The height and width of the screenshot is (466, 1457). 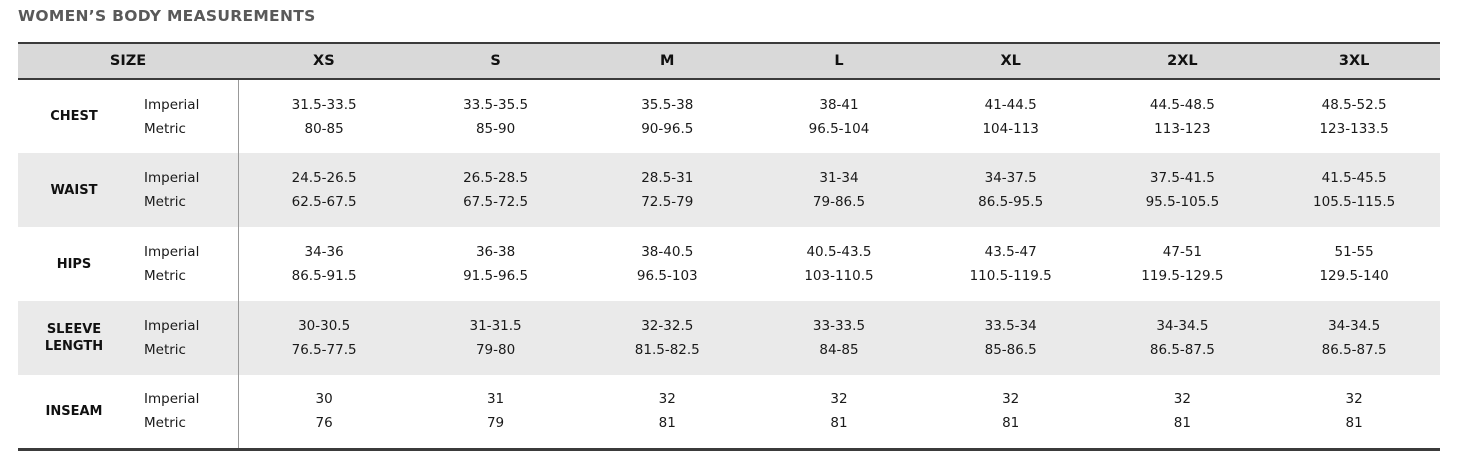 What do you see at coordinates (496, 264) in the screenshot?
I see `measurement-cell: 36-38 91.5-96.5` at bounding box center [496, 264].